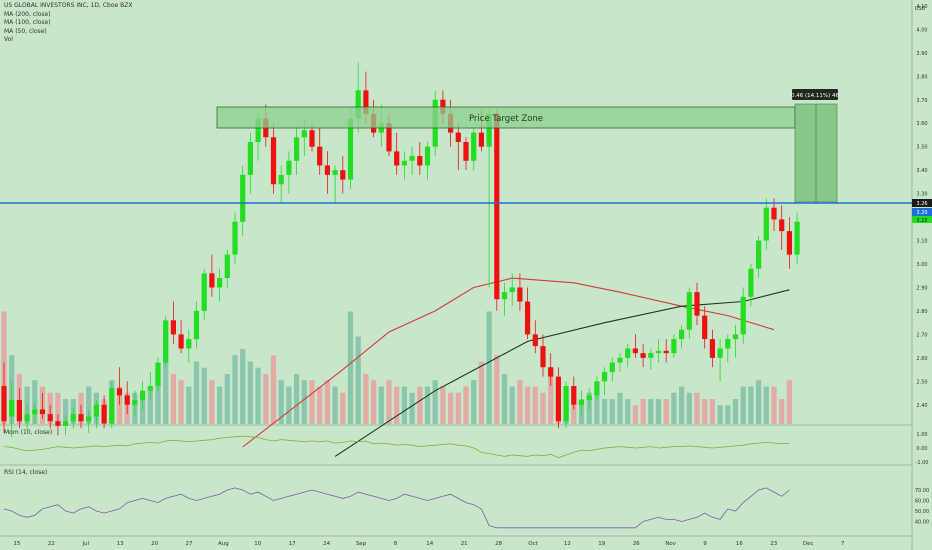  I want to click on resistance-price-label: 3.26, so click(921, 204).